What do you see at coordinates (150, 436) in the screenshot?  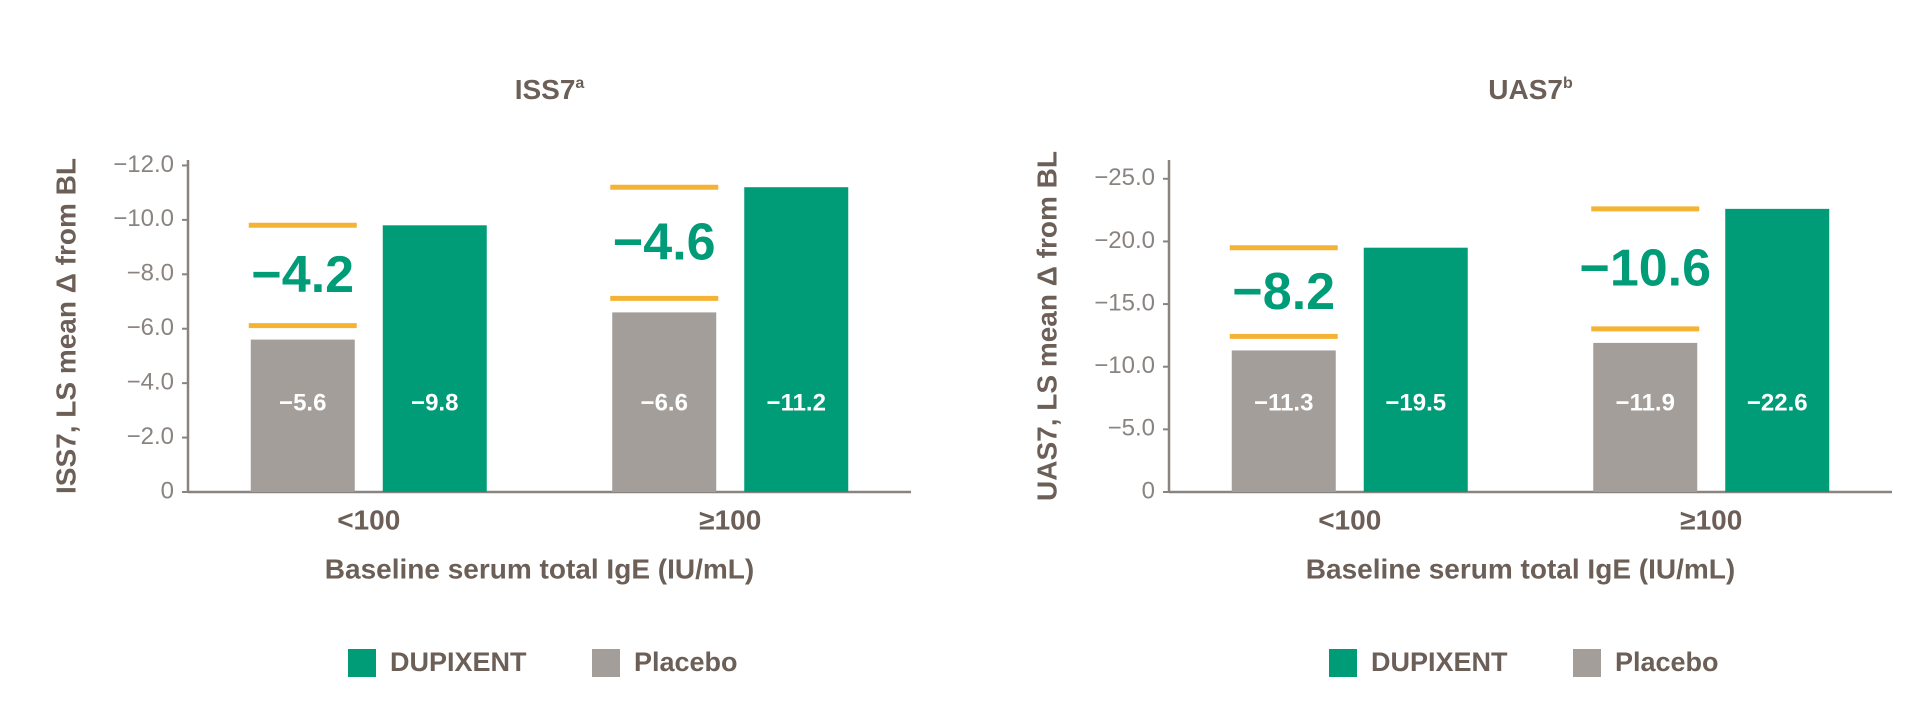 I see `y-tick-label: −2.0` at bounding box center [150, 436].